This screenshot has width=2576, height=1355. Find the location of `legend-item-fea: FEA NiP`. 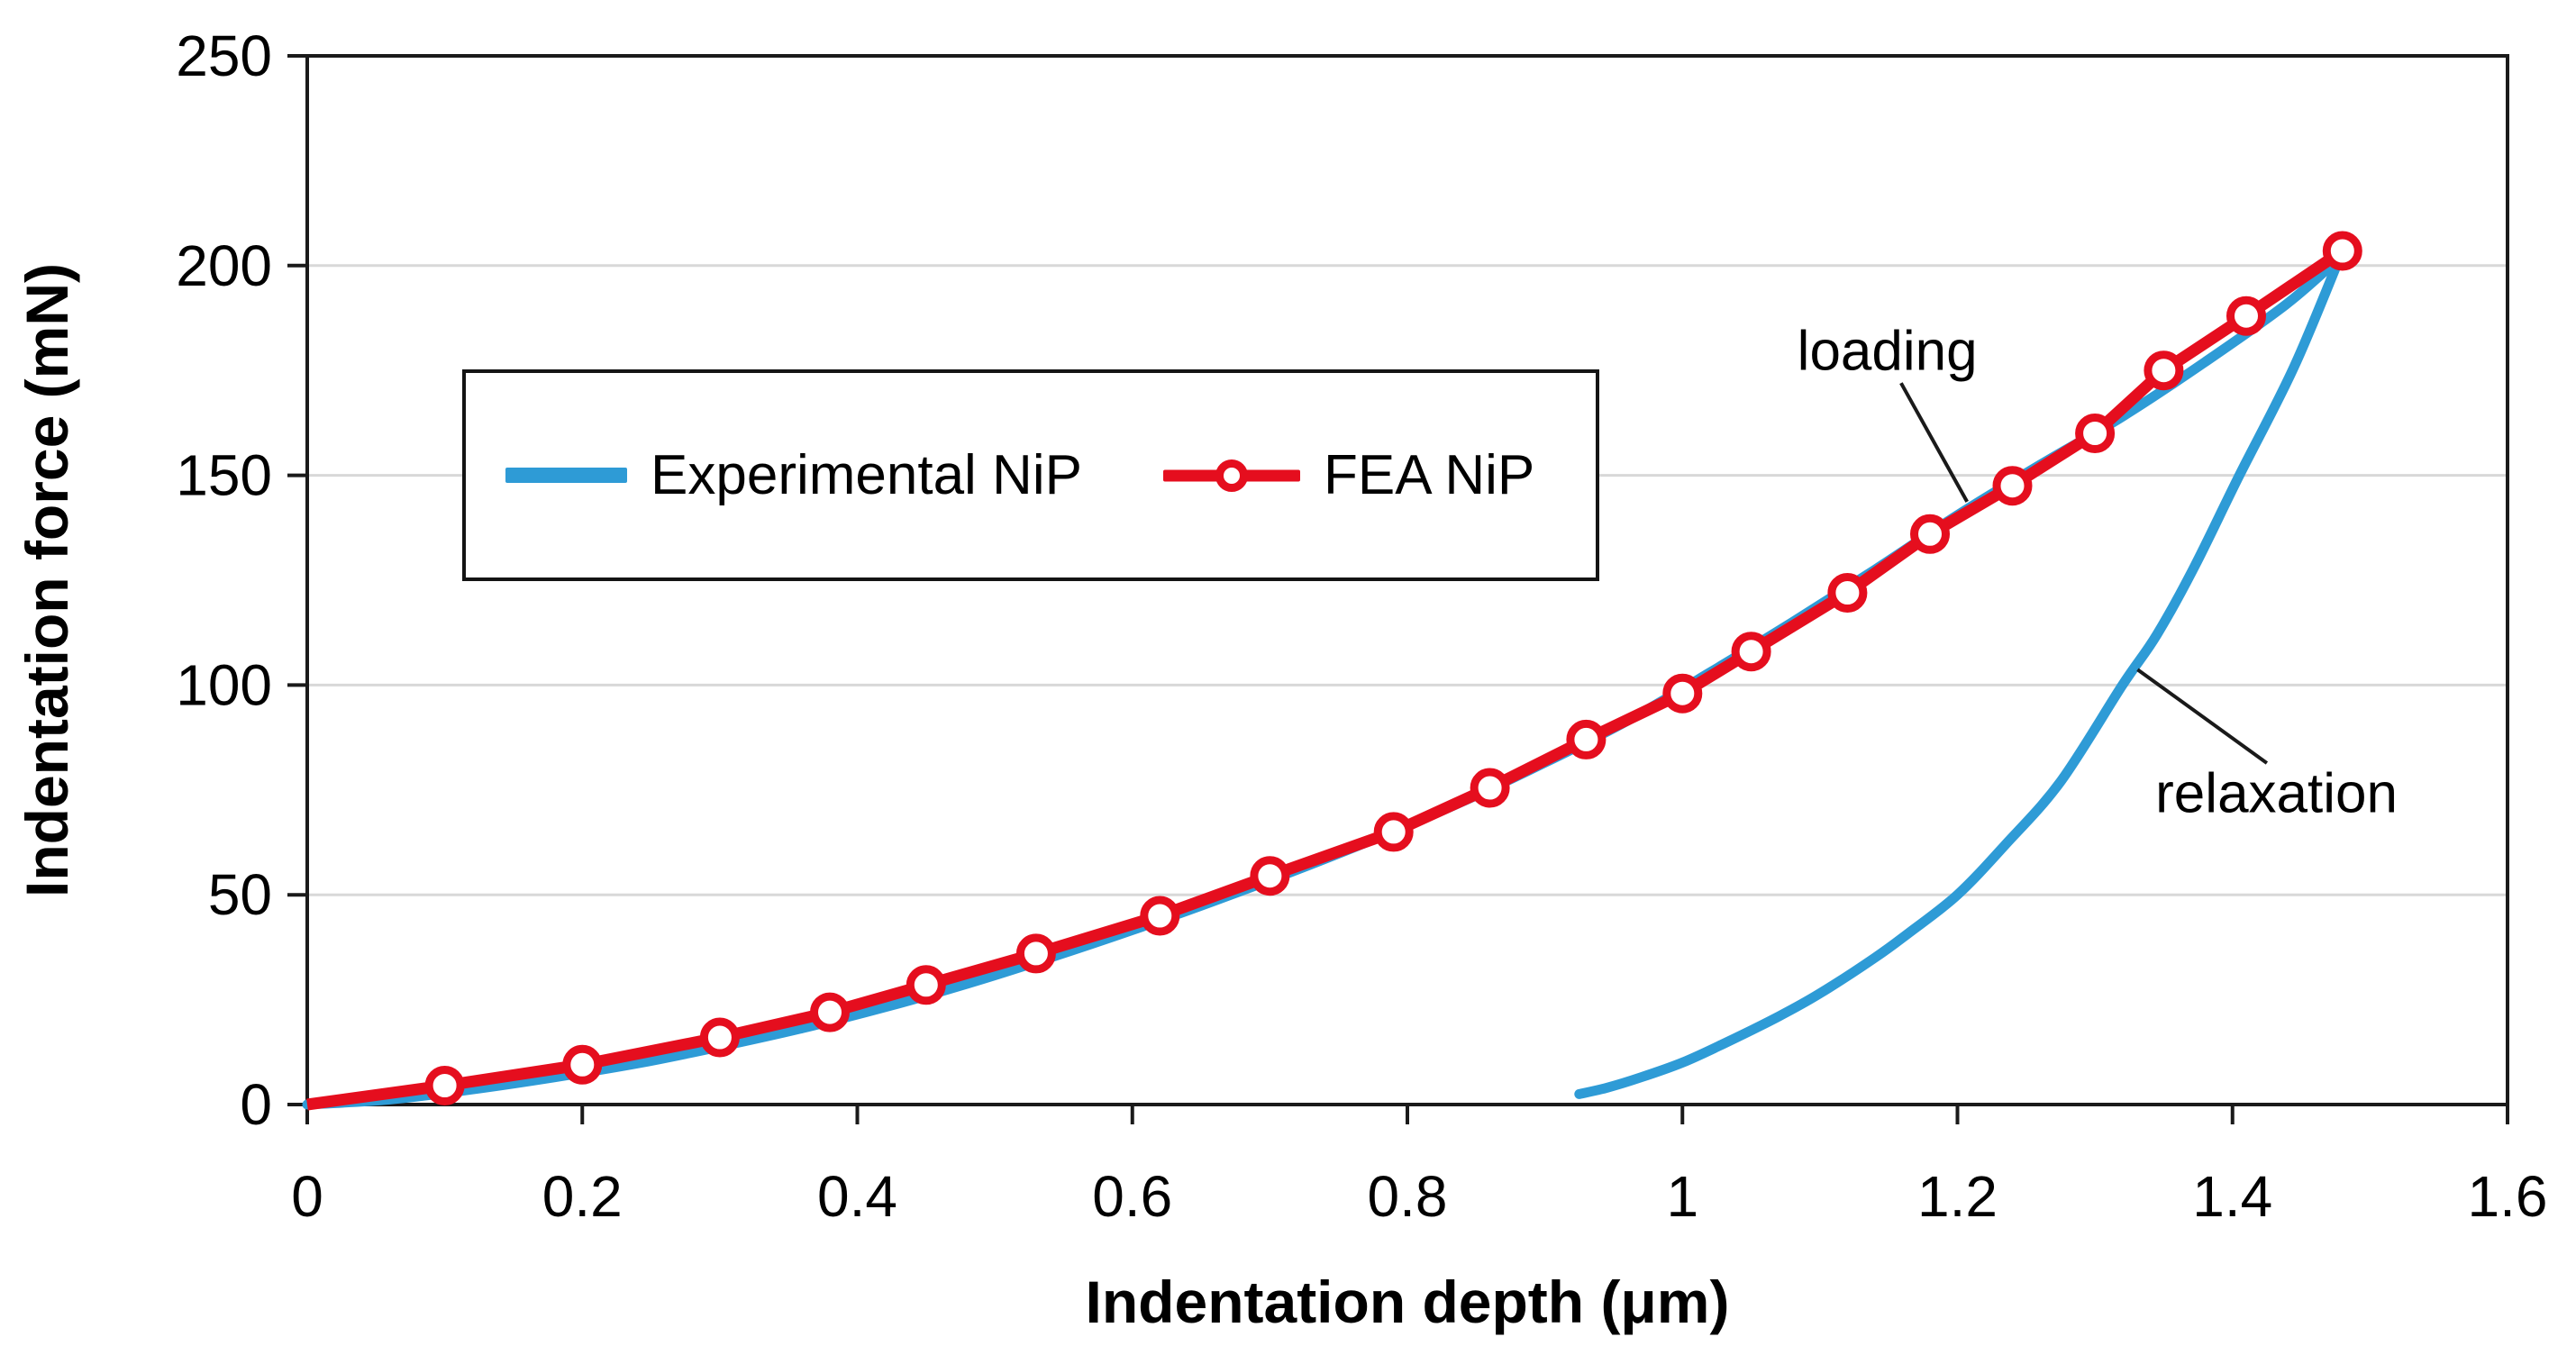

legend-item-fea: FEA NiP is located at coordinates (1348, 475).